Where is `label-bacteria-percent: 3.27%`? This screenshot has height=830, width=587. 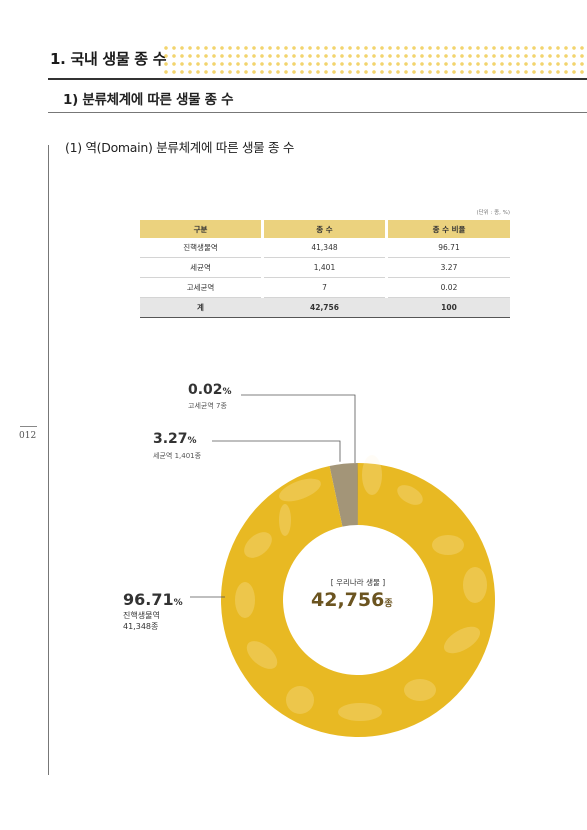
label-bacteria-percent: 3.27% is located at coordinates (175, 439).